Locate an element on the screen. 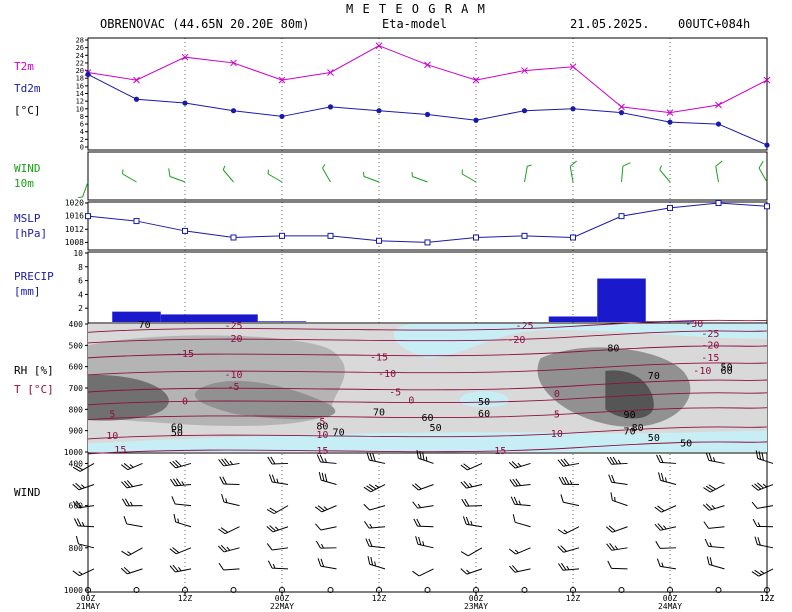 The width and height of the screenshot is (792, 612). x-axis-time-label: 12Z is located at coordinates (379, 598).